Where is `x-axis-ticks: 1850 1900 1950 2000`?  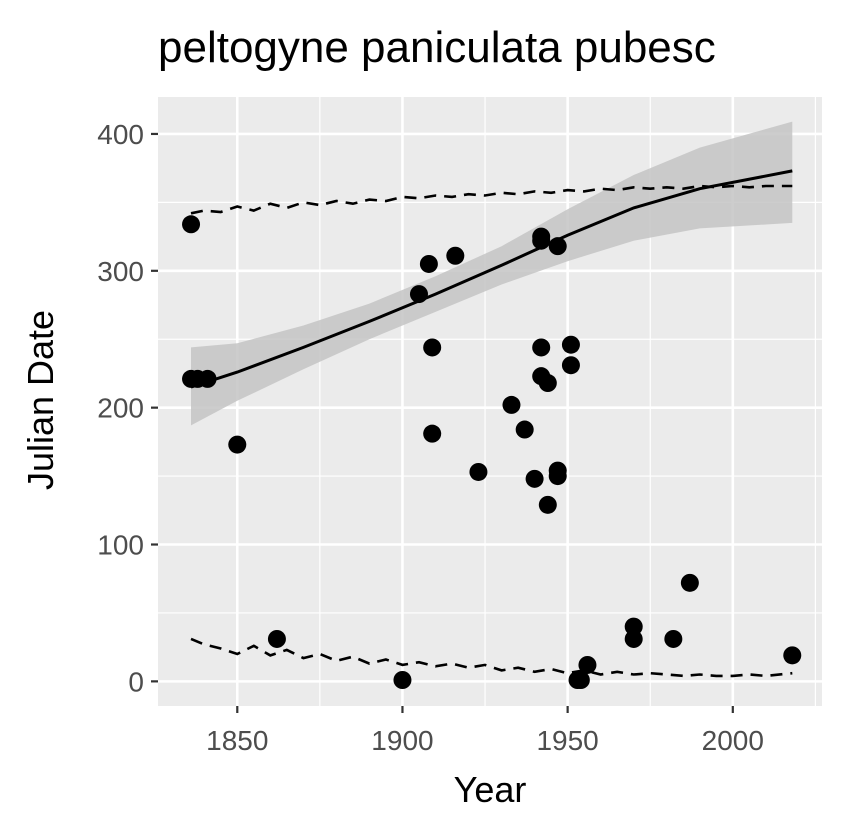 x-axis-ticks: 1850 1900 1950 2000 is located at coordinates (485, 731).